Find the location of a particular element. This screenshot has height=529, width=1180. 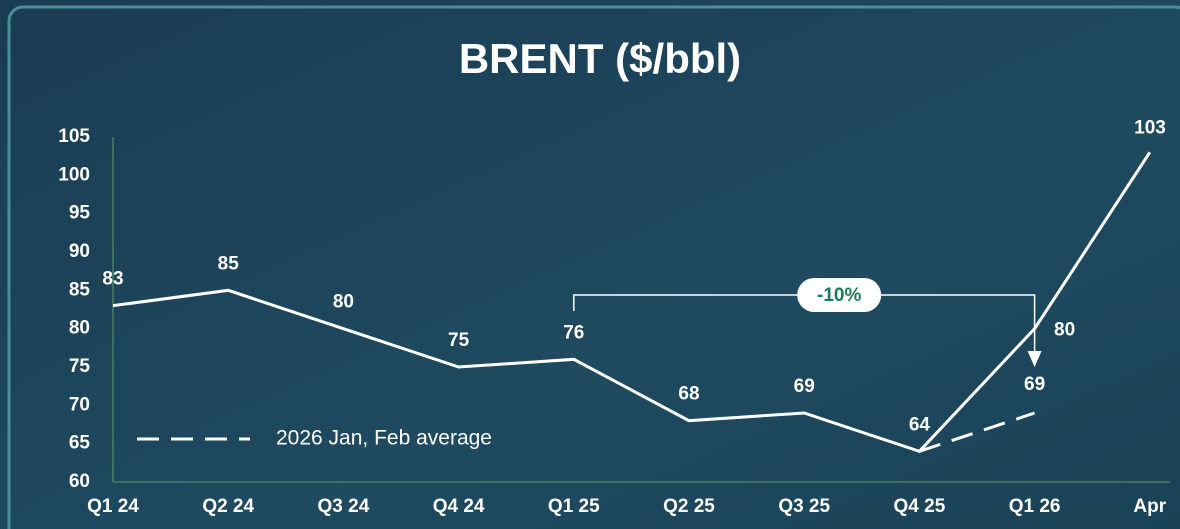

y-tick-label: 105 is located at coordinates (74, 136).